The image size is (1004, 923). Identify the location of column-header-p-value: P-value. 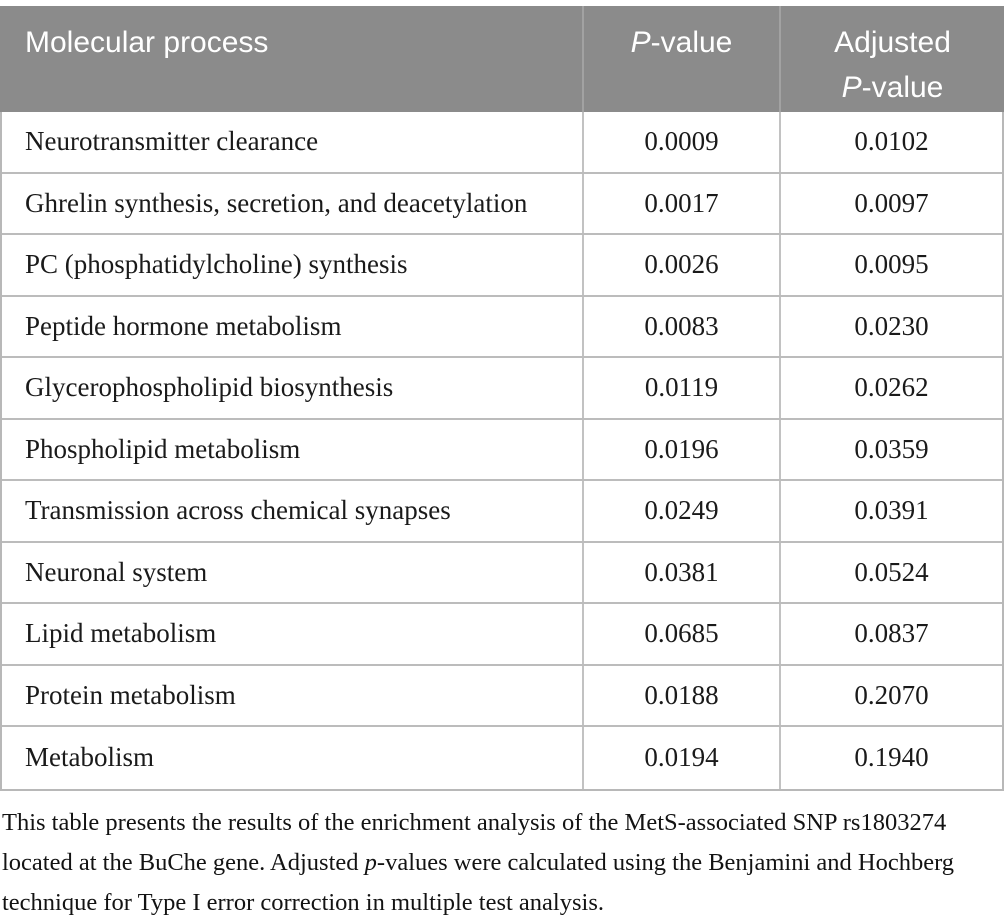
(680, 59).